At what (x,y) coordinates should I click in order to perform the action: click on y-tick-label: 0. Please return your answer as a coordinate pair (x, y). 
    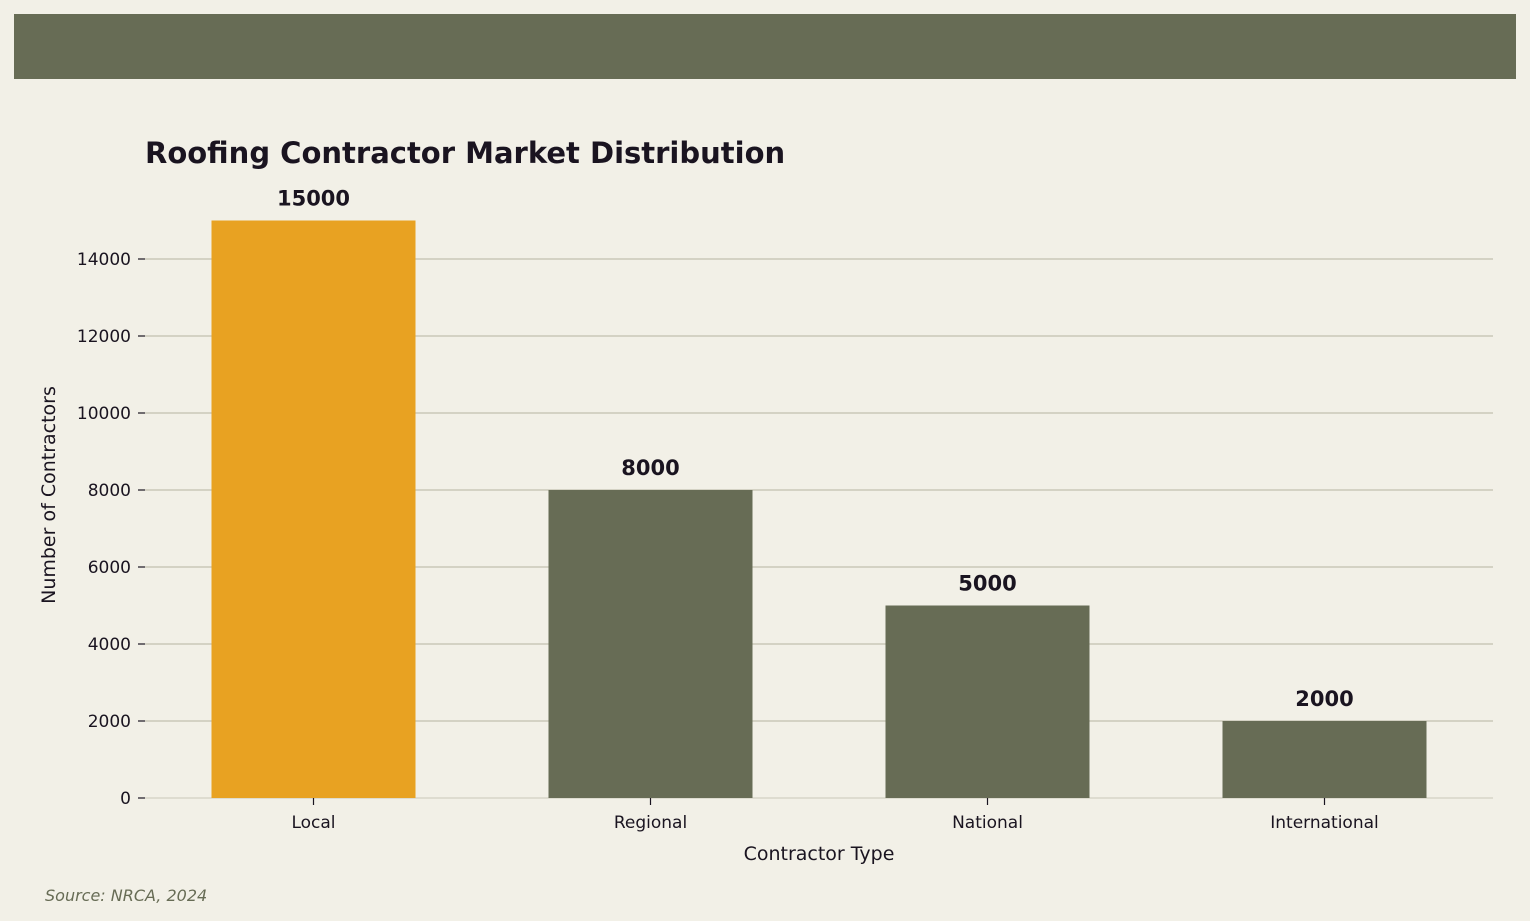
    Looking at the image, I should click on (125, 799).